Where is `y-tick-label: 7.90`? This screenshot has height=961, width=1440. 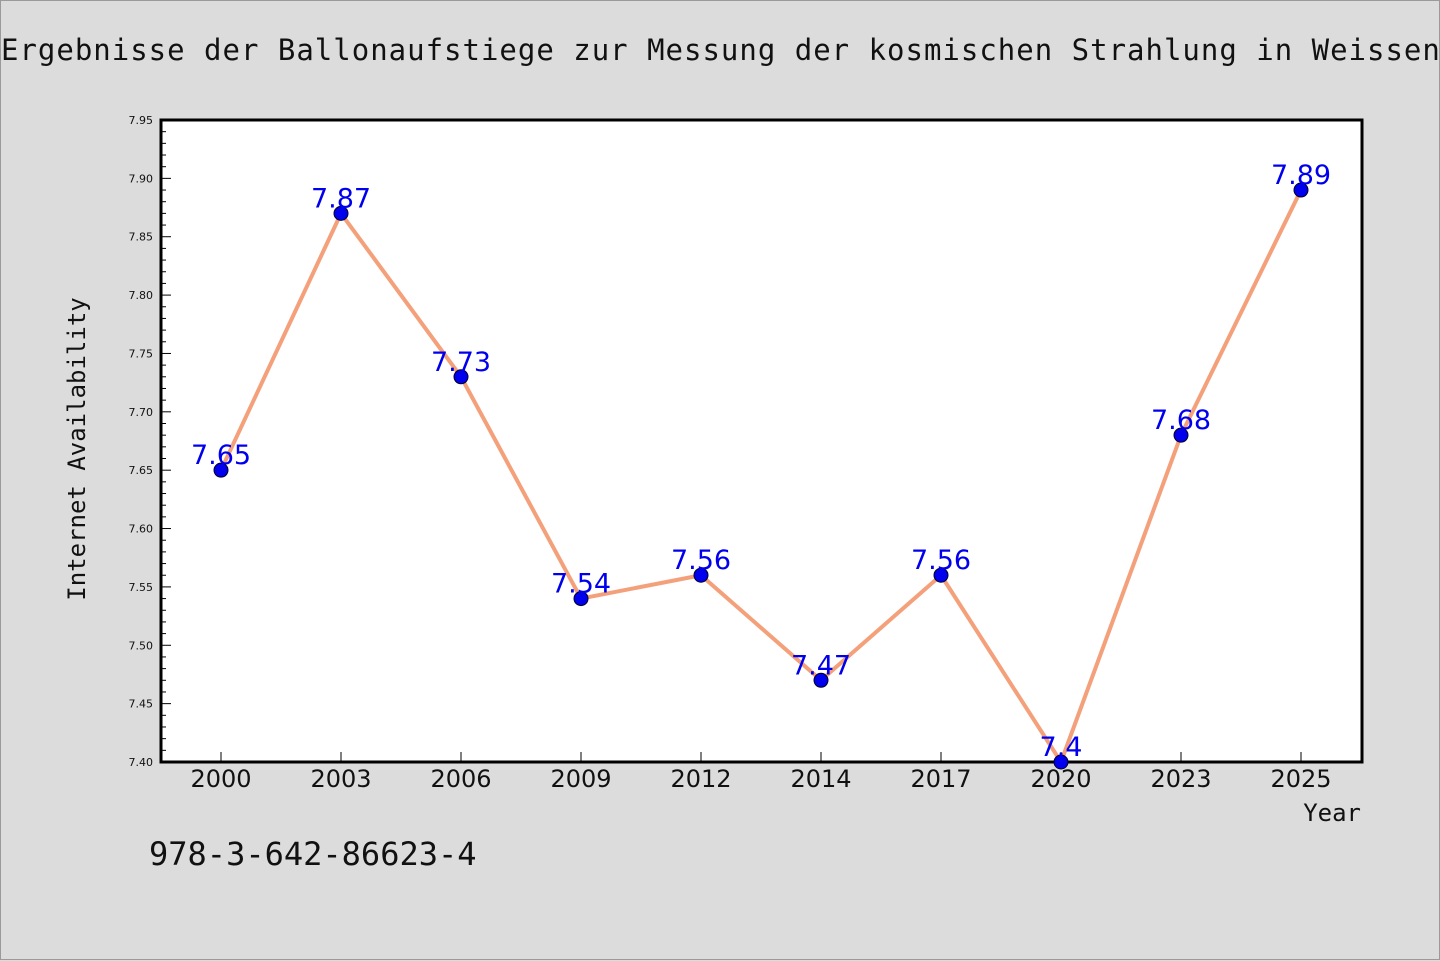
y-tick-label: 7.90 is located at coordinates (141, 178).